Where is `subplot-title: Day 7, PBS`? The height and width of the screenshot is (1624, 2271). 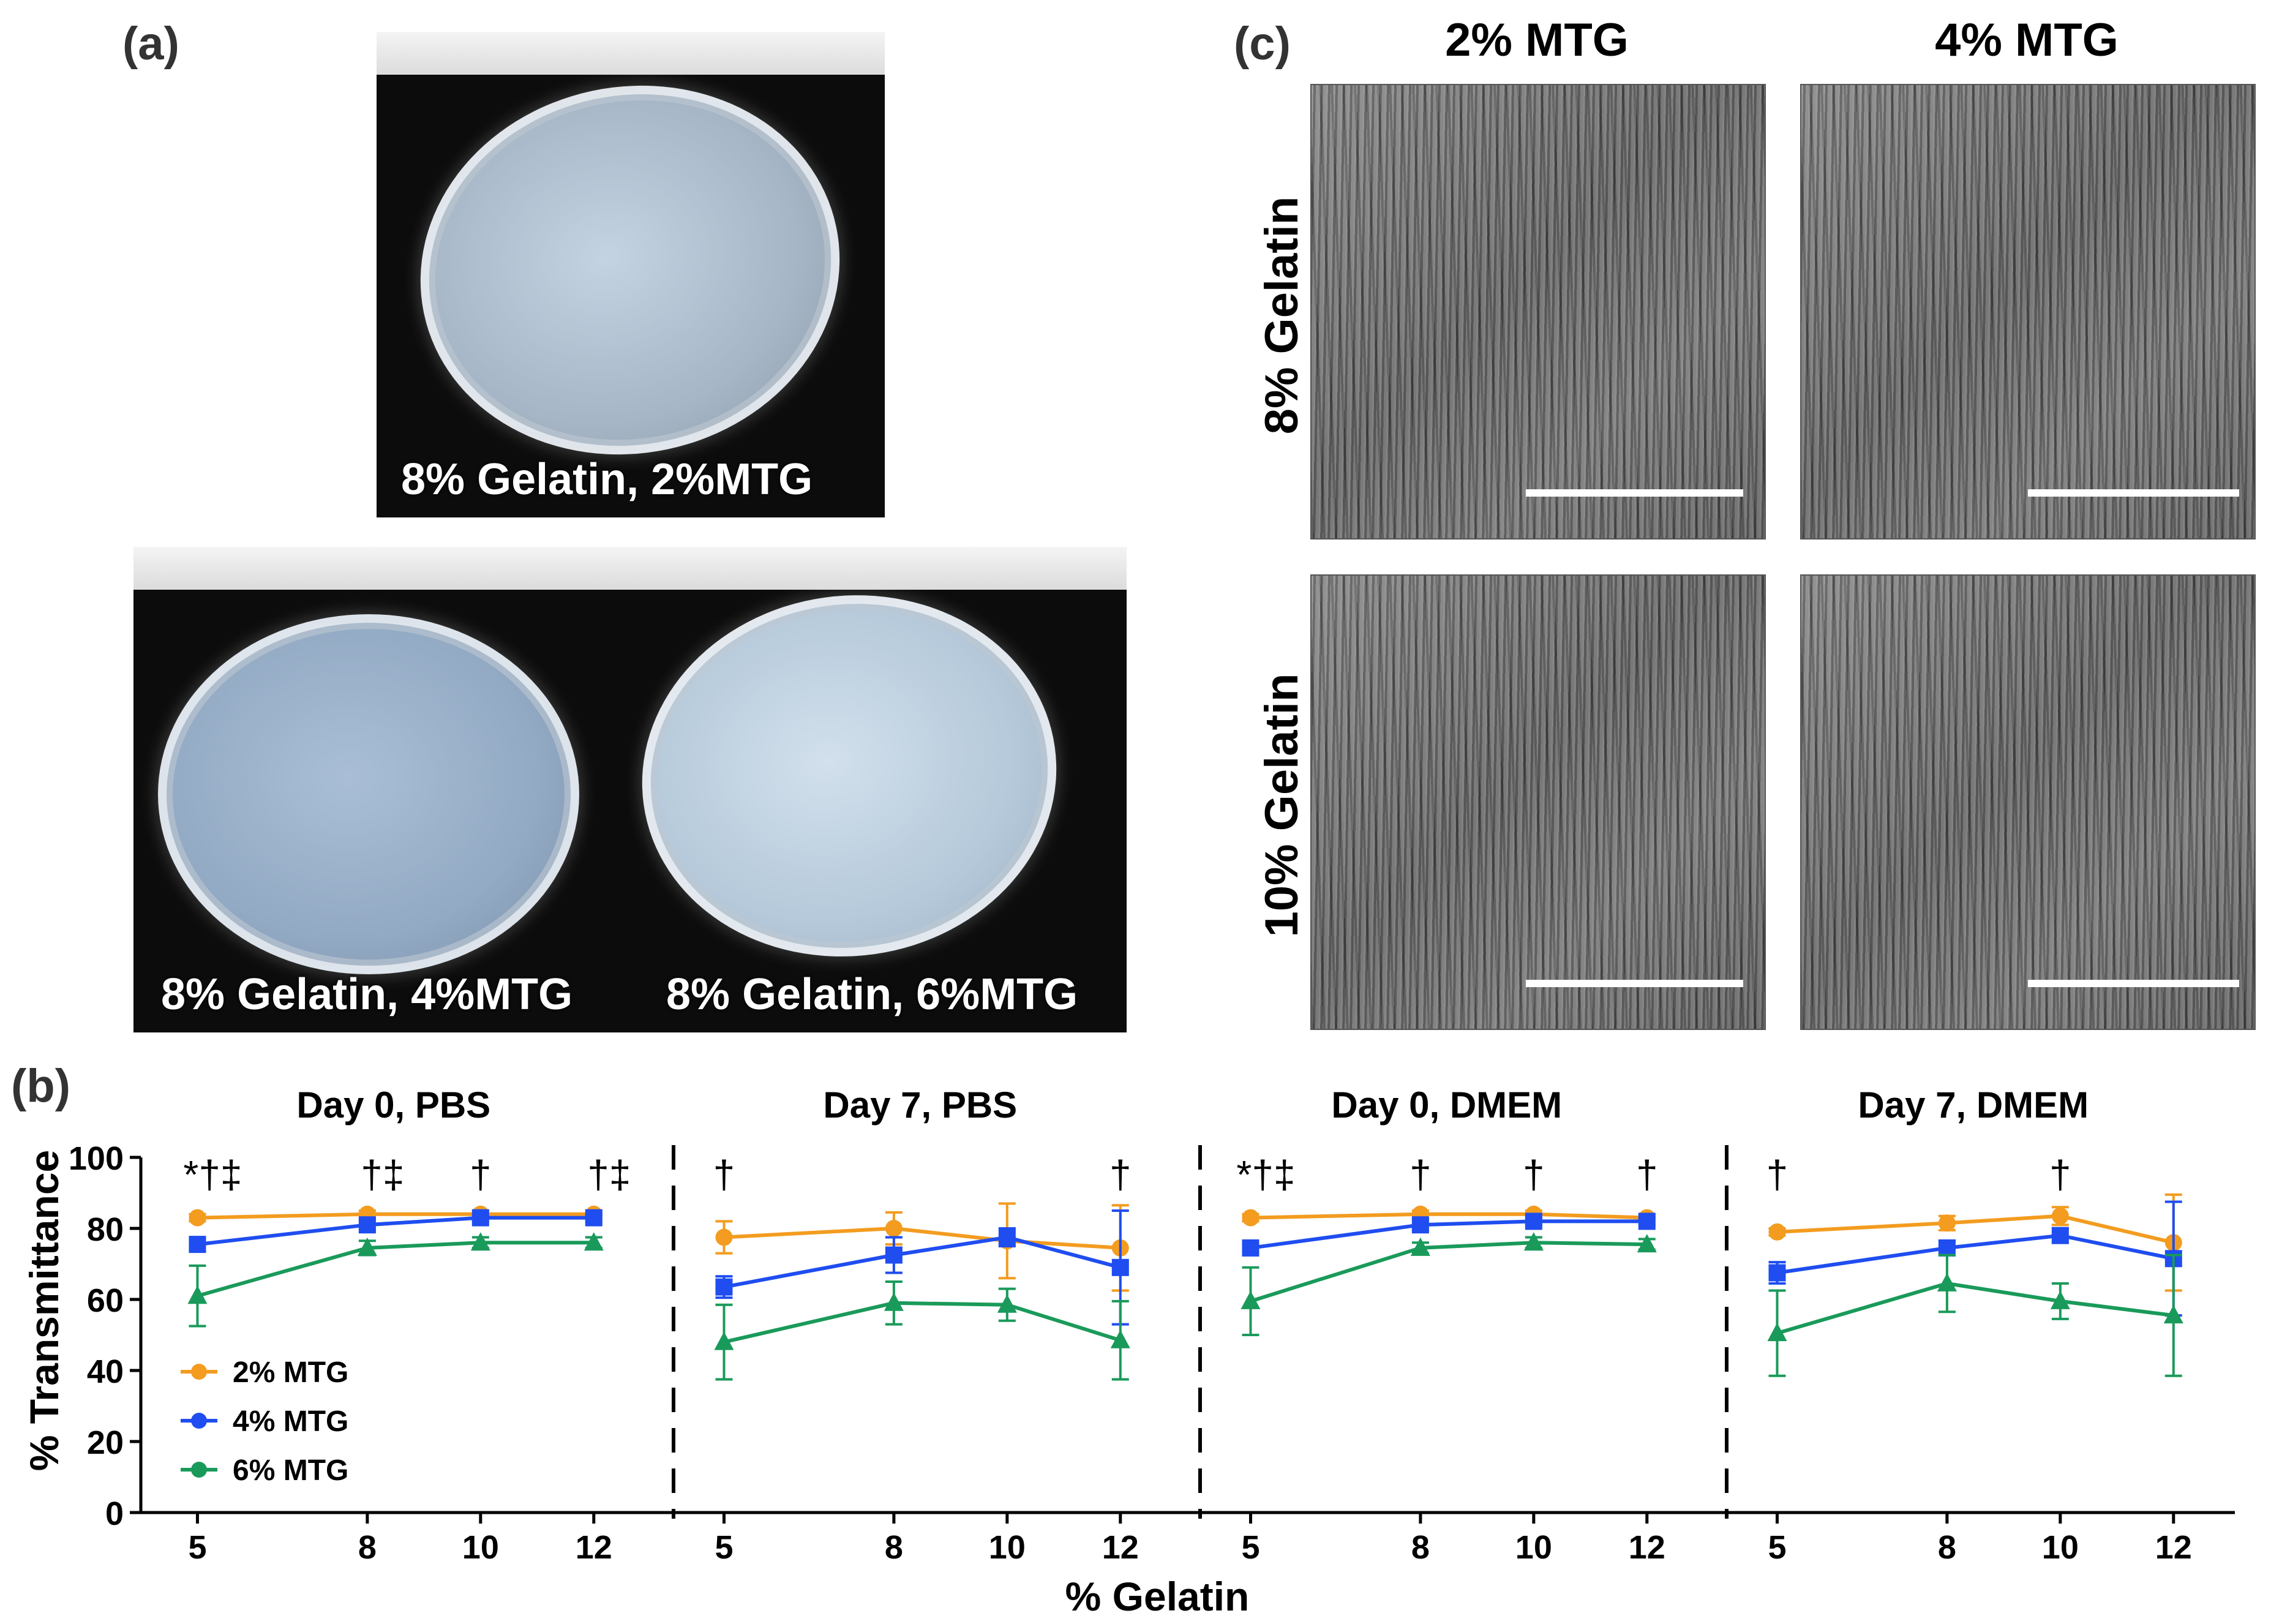 subplot-title: Day 7, PBS is located at coordinates (920, 1105).